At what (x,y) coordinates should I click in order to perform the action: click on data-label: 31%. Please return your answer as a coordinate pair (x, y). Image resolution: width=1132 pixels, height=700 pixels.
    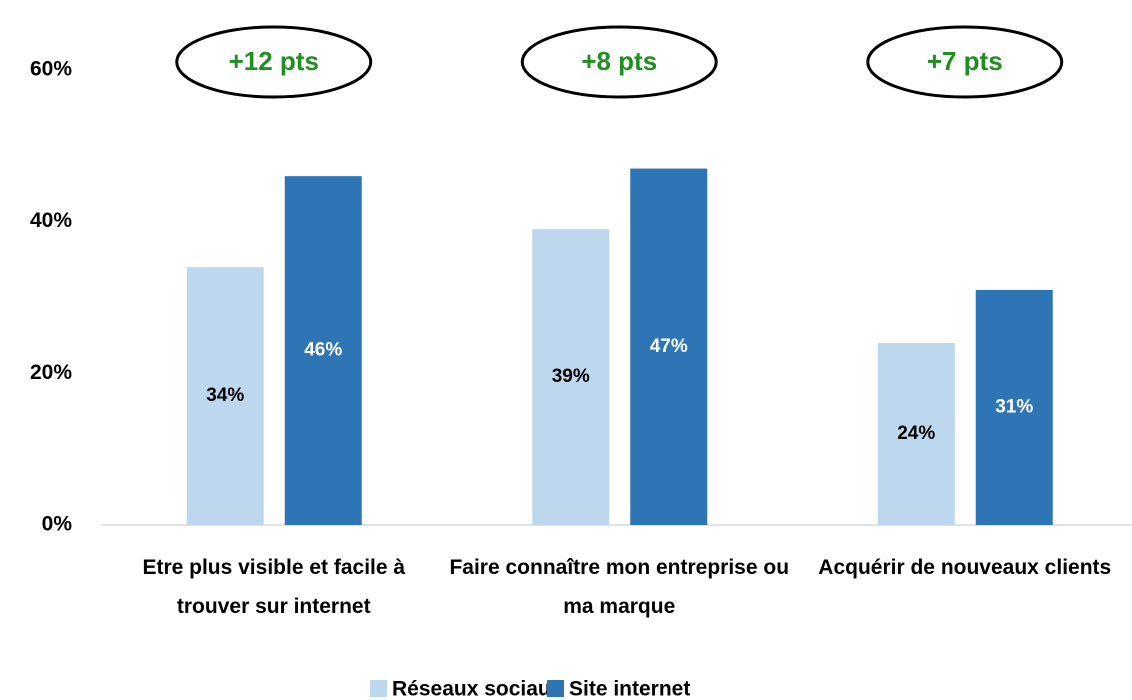
    Looking at the image, I should click on (1014, 406).